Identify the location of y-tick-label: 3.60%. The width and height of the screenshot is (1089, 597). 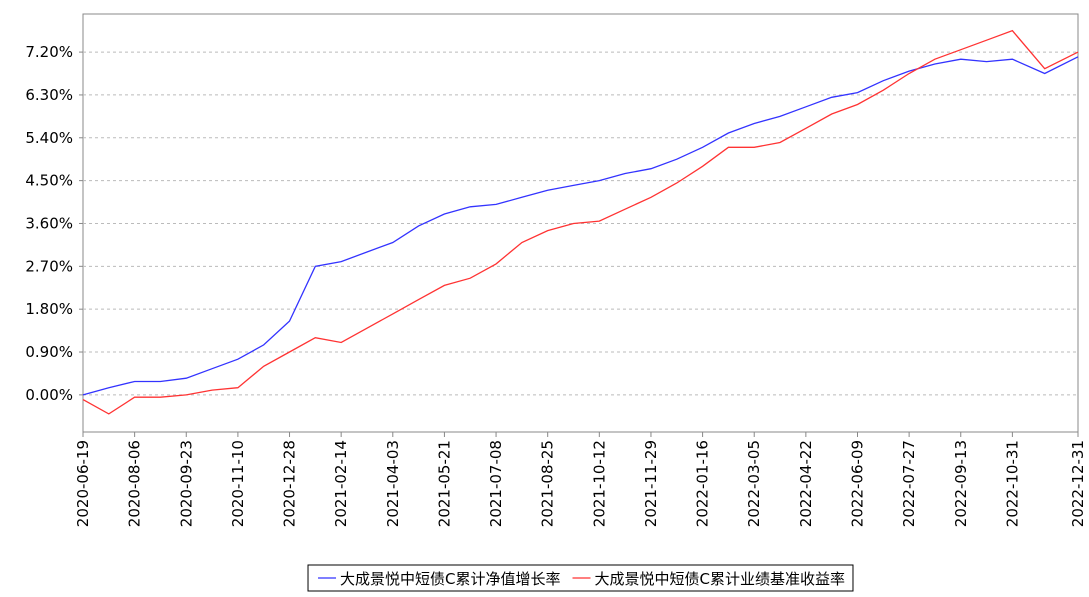
(49, 223).